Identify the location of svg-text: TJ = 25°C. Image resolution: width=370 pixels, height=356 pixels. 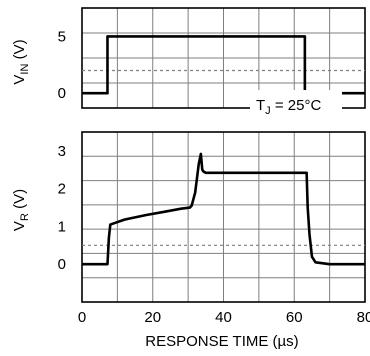
(288, 107).